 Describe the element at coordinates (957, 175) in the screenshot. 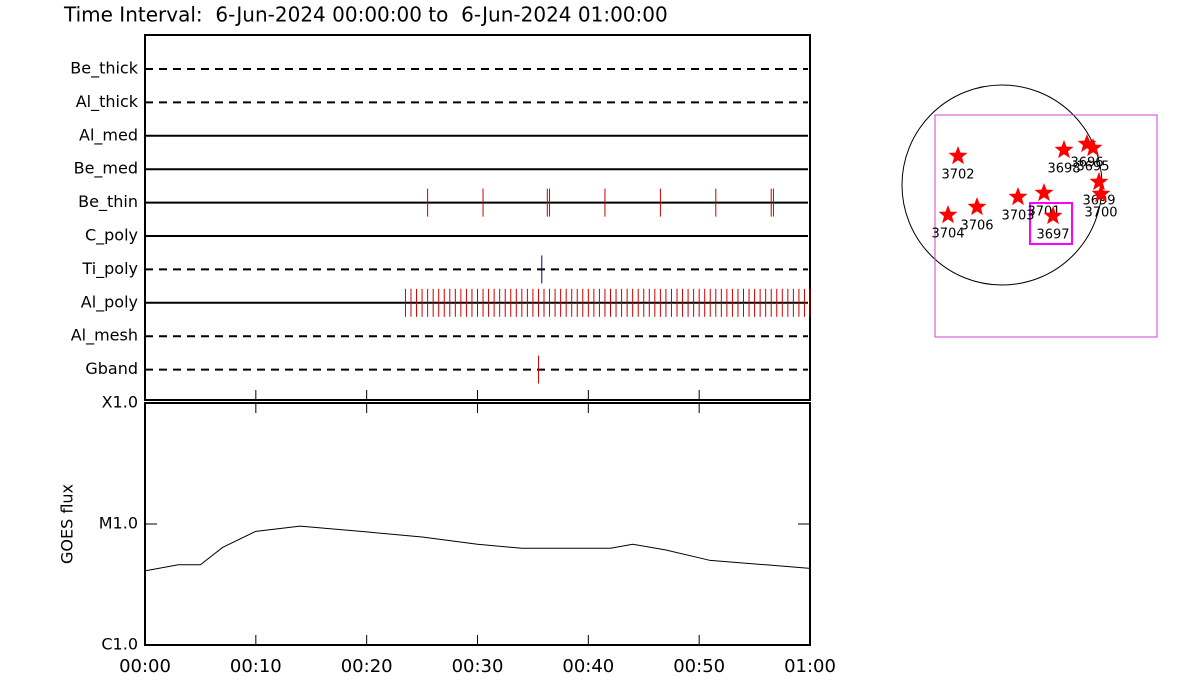

I see `region-label: 3702` at that location.